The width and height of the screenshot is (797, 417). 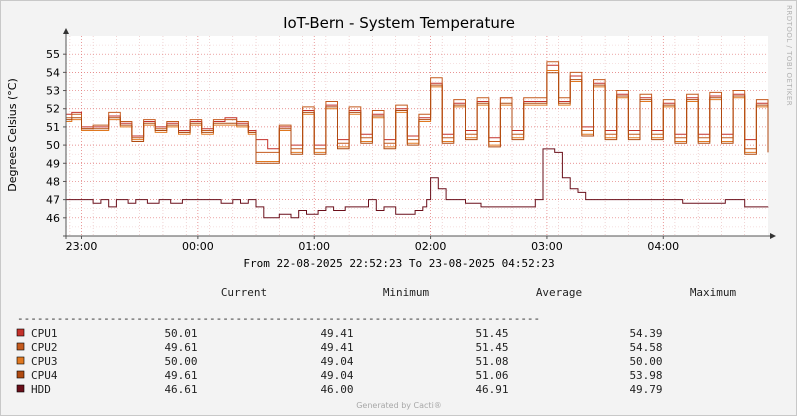 I want to click on y-tick-label: 50, so click(x=53, y=145).